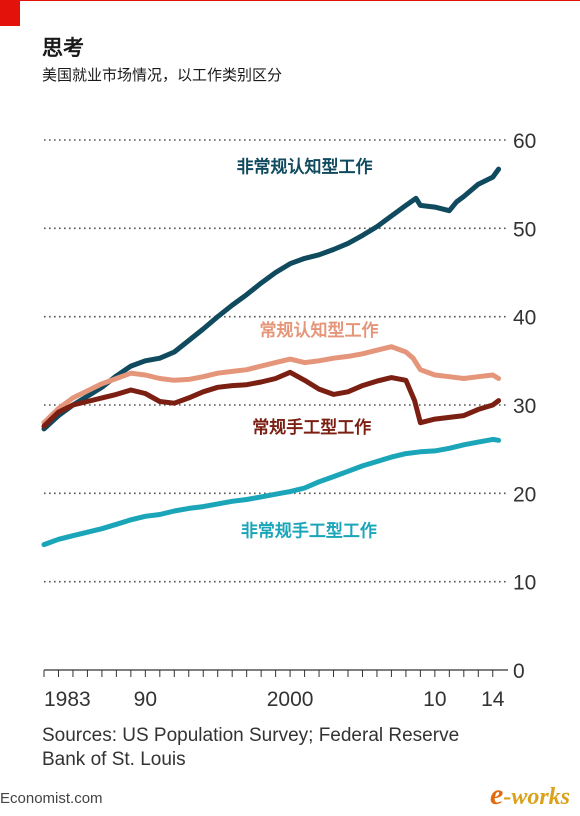 This screenshot has width=580, height=816. What do you see at coordinates (319, 330) in the screenshot?
I see `series-label-1: 常规认知型工作` at bounding box center [319, 330].